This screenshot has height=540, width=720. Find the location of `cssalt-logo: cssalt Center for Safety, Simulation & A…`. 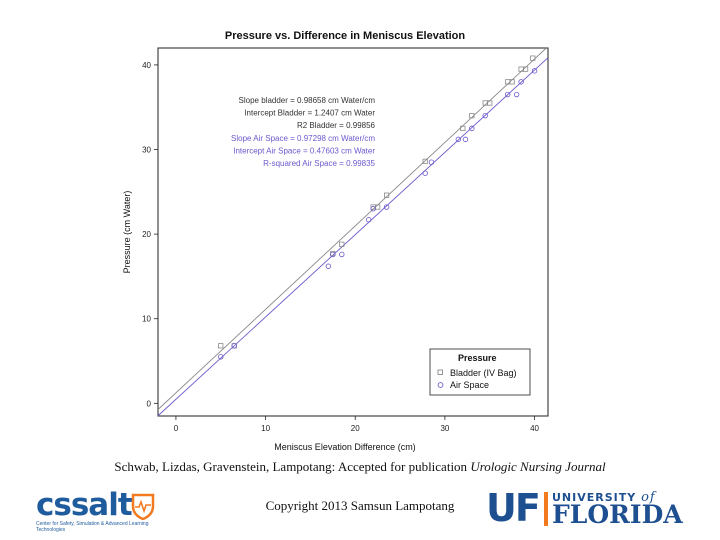

cssalt-logo: cssalt Center for Safety, Simulation & A… is located at coordinates (97, 512).